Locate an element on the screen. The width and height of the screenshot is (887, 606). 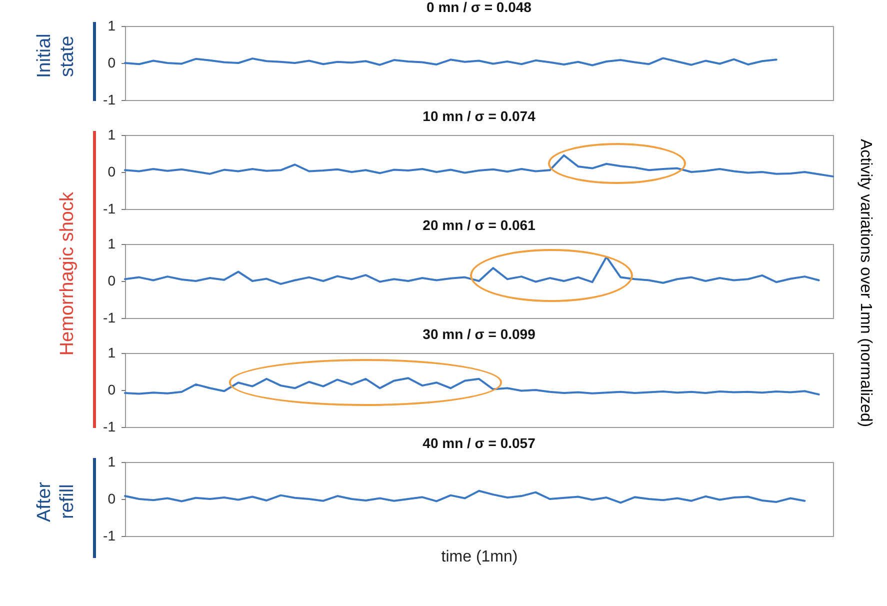
x-axis-title: time (1mn) is located at coordinates (479, 557).